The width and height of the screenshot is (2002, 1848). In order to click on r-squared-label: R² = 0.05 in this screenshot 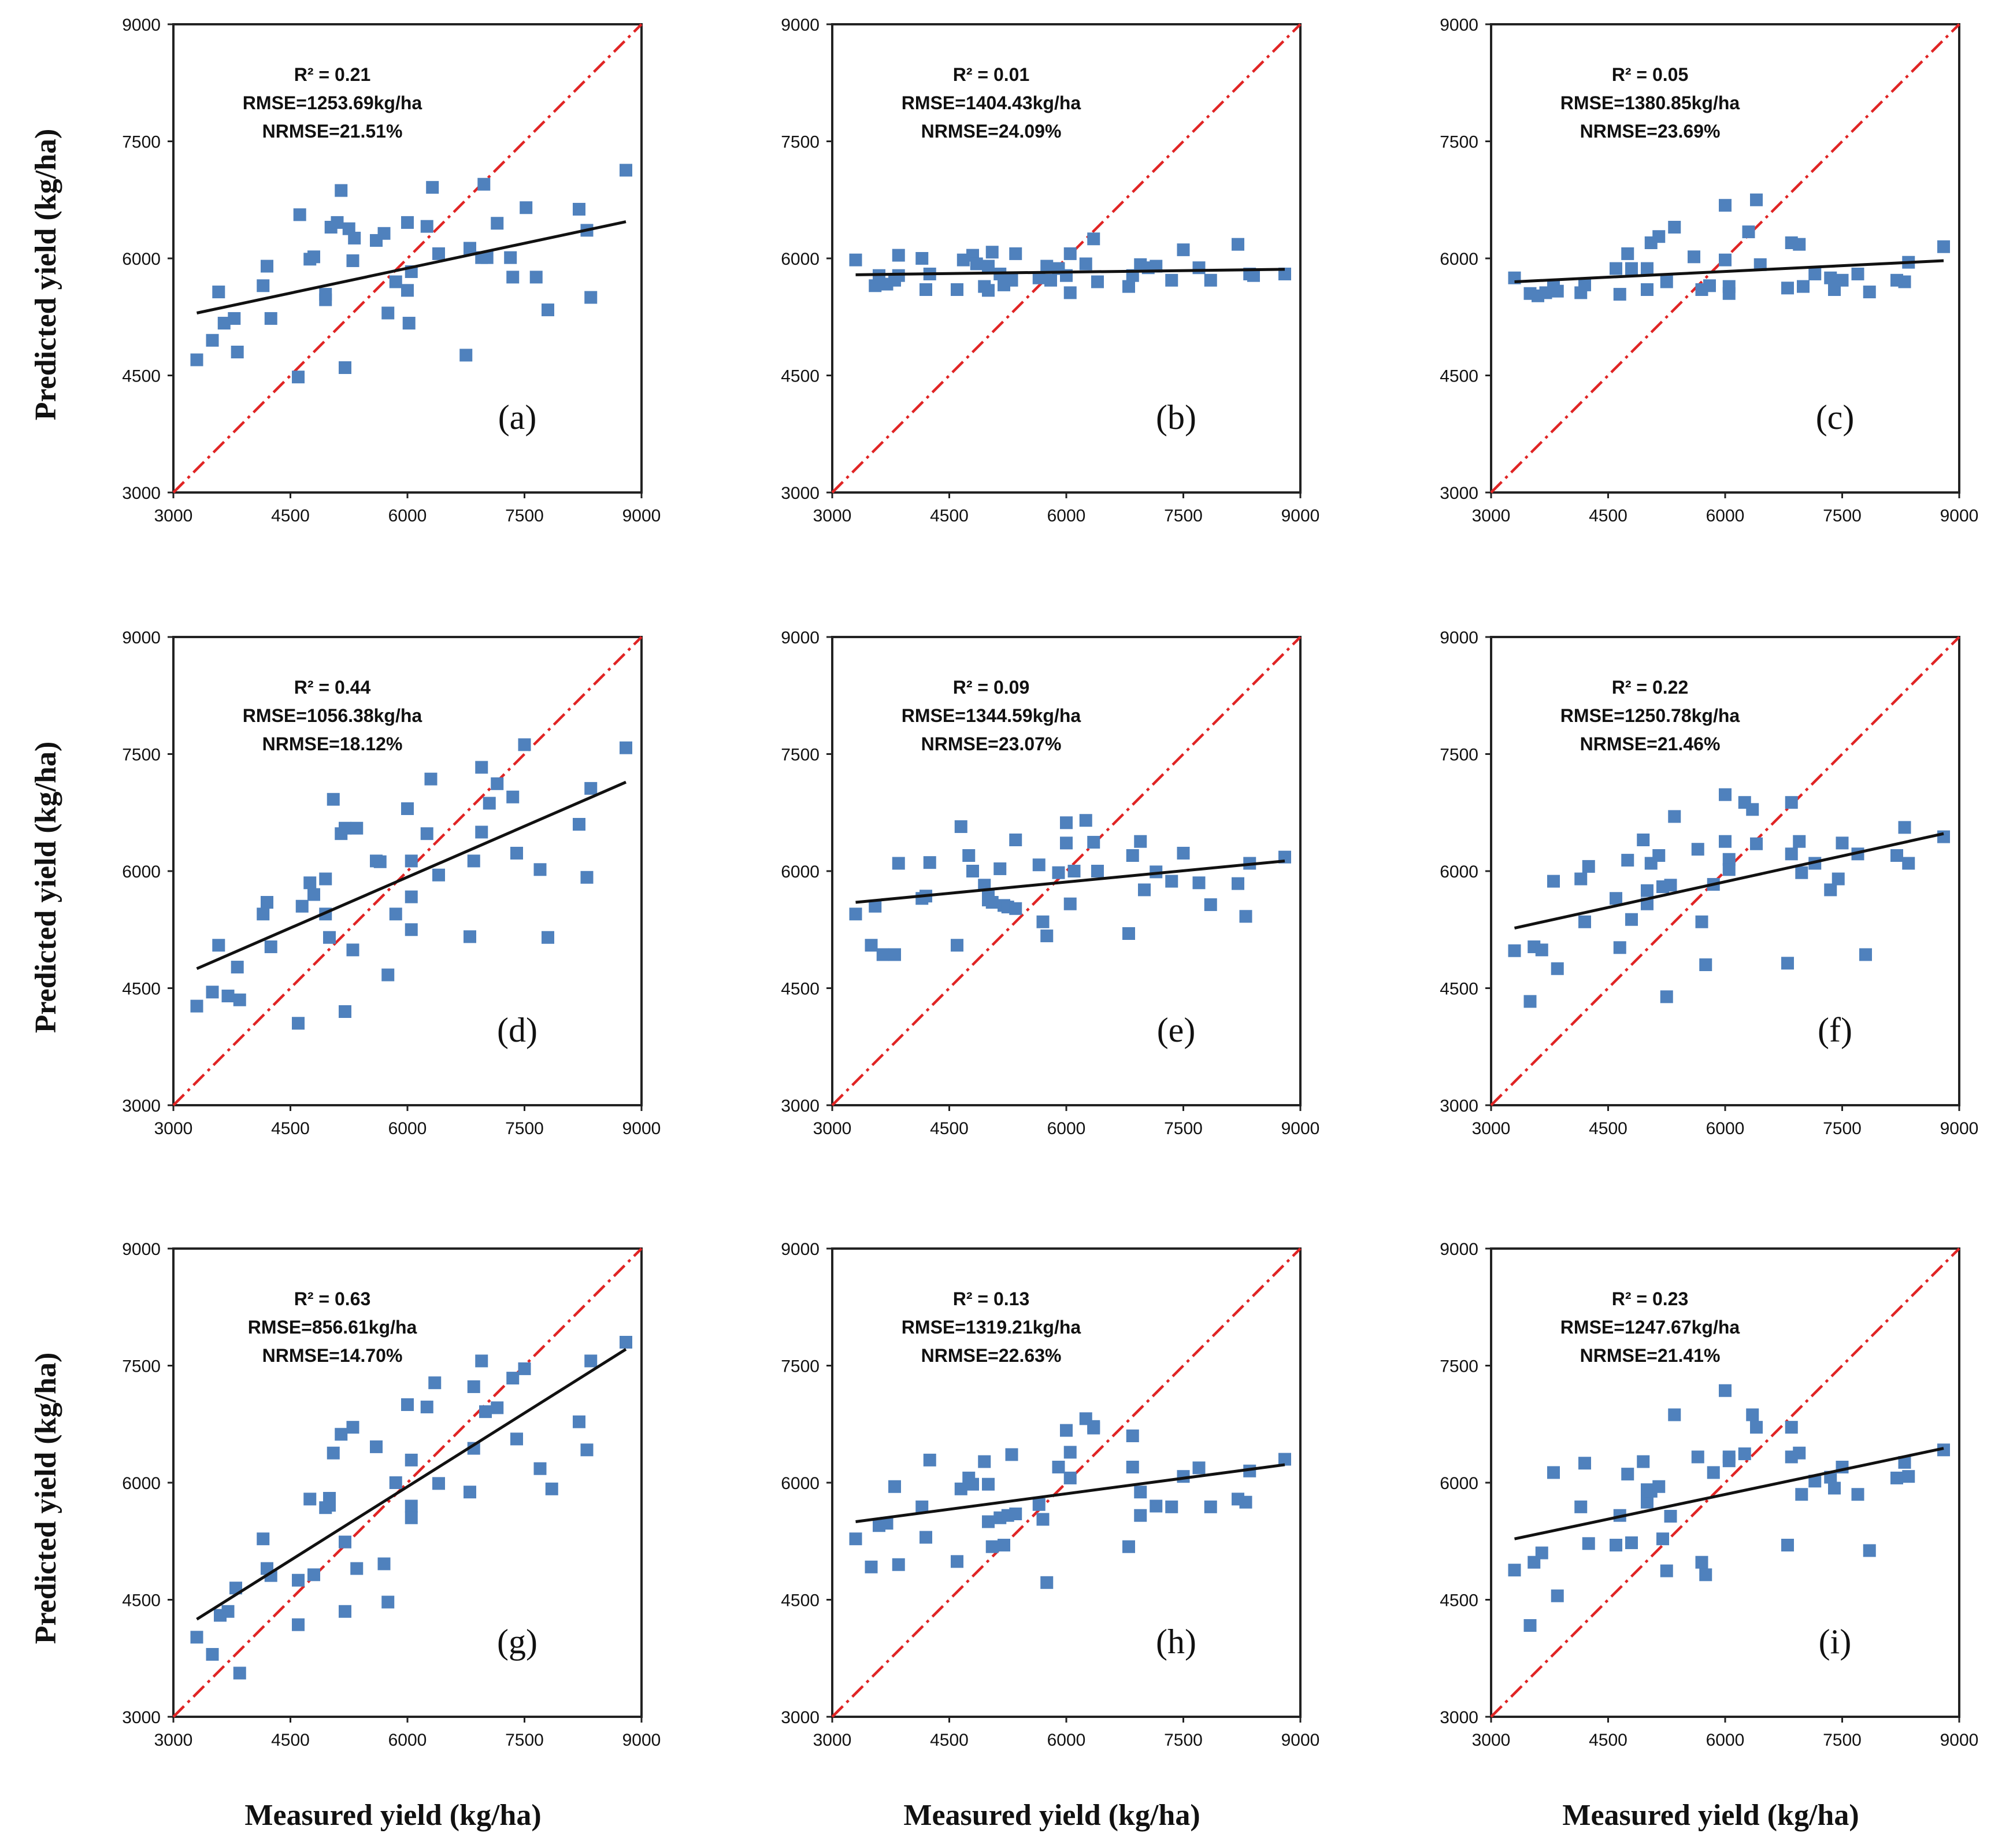, I will do `click(1651, 74)`.